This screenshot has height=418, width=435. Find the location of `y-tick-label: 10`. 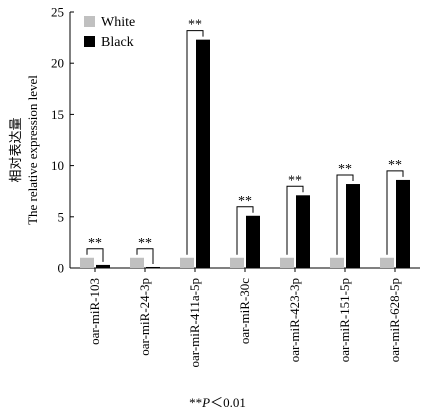

y-tick-label: 10 is located at coordinates (57, 165).